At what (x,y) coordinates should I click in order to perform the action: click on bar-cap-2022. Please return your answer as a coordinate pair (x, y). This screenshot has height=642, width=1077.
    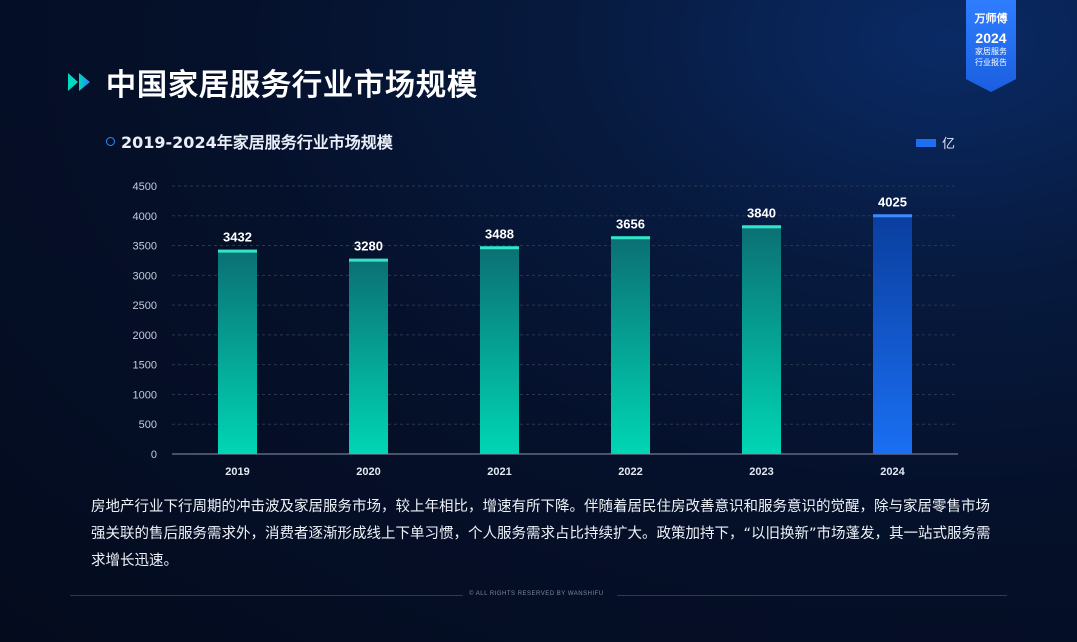
    Looking at the image, I should click on (630, 238).